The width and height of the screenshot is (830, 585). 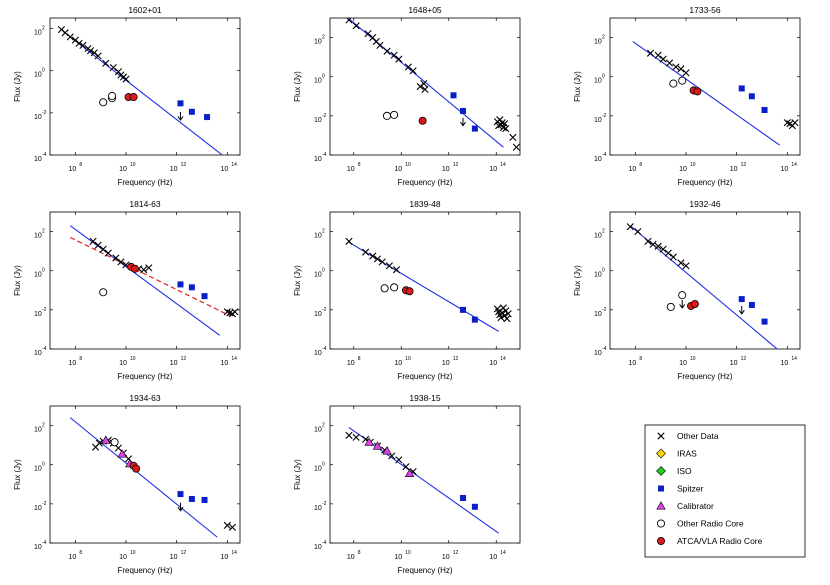 What do you see at coordinates (503, 165) in the screenshot?
I see `x-tick-exponent: 14` at bounding box center [503, 165].